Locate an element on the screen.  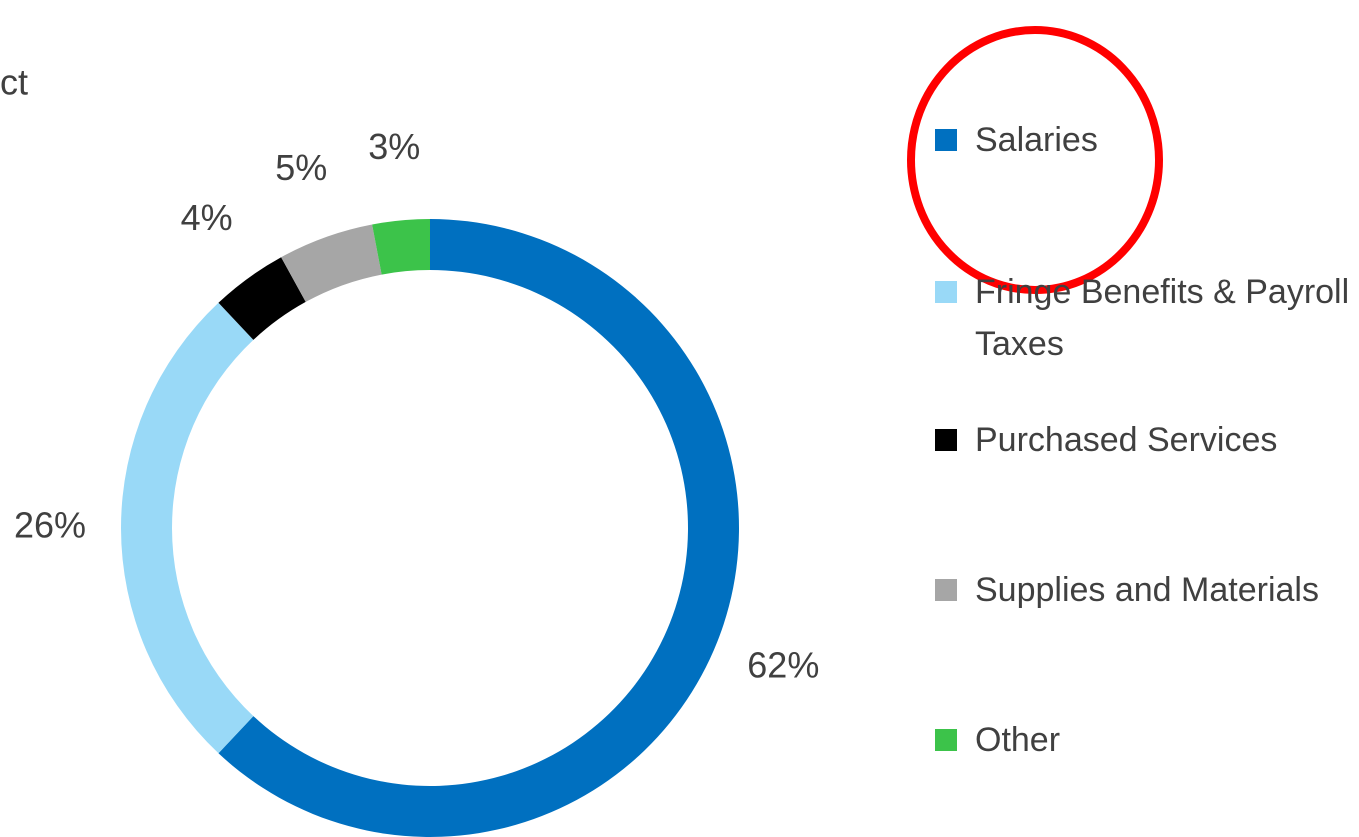
legend-item: Other is located at coordinates (1145, 740).